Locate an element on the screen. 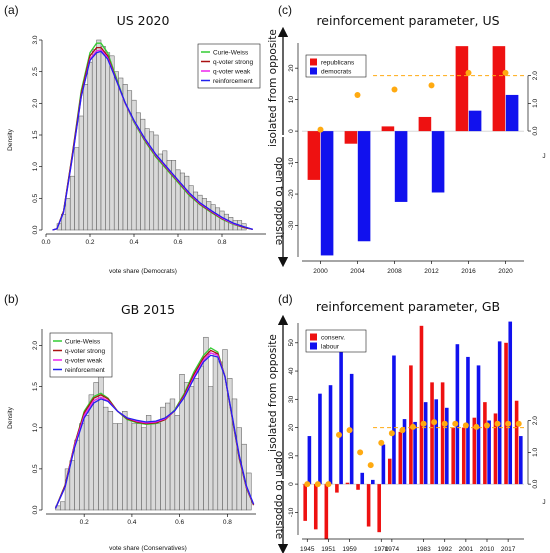  y-tick-label: 20 is located at coordinates (291, 68).